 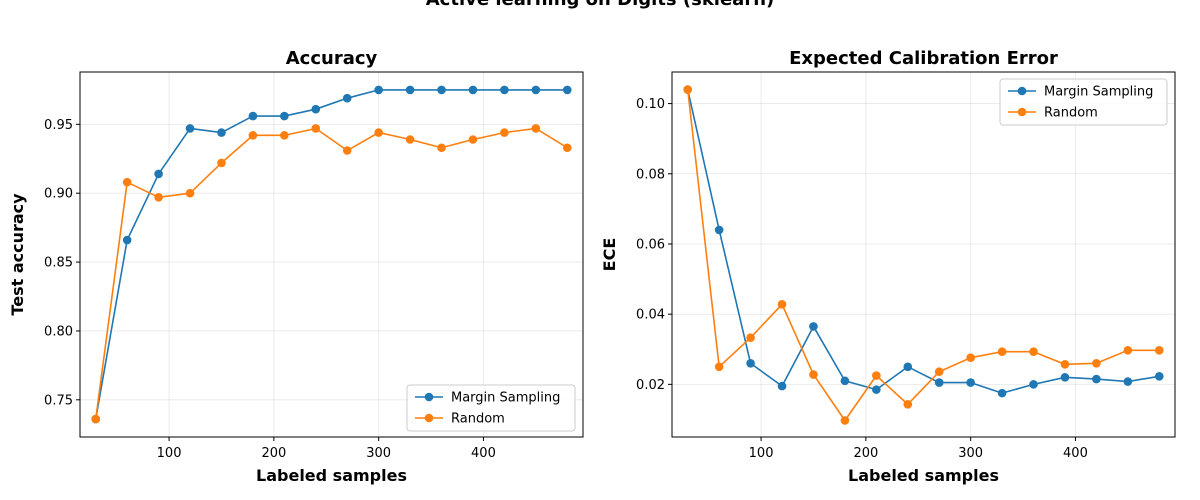 What do you see at coordinates (429, 397) in the screenshot?
I see `chart0-legend-margin-sampling-marker` at bounding box center [429, 397].